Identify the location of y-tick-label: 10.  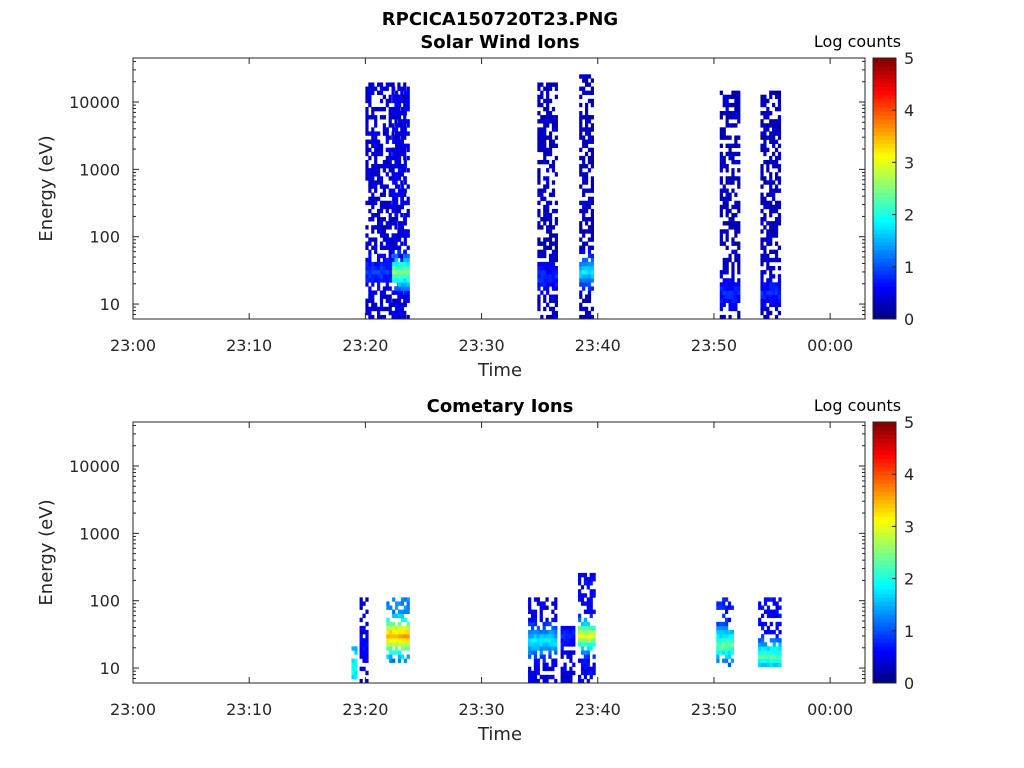
(110, 304).